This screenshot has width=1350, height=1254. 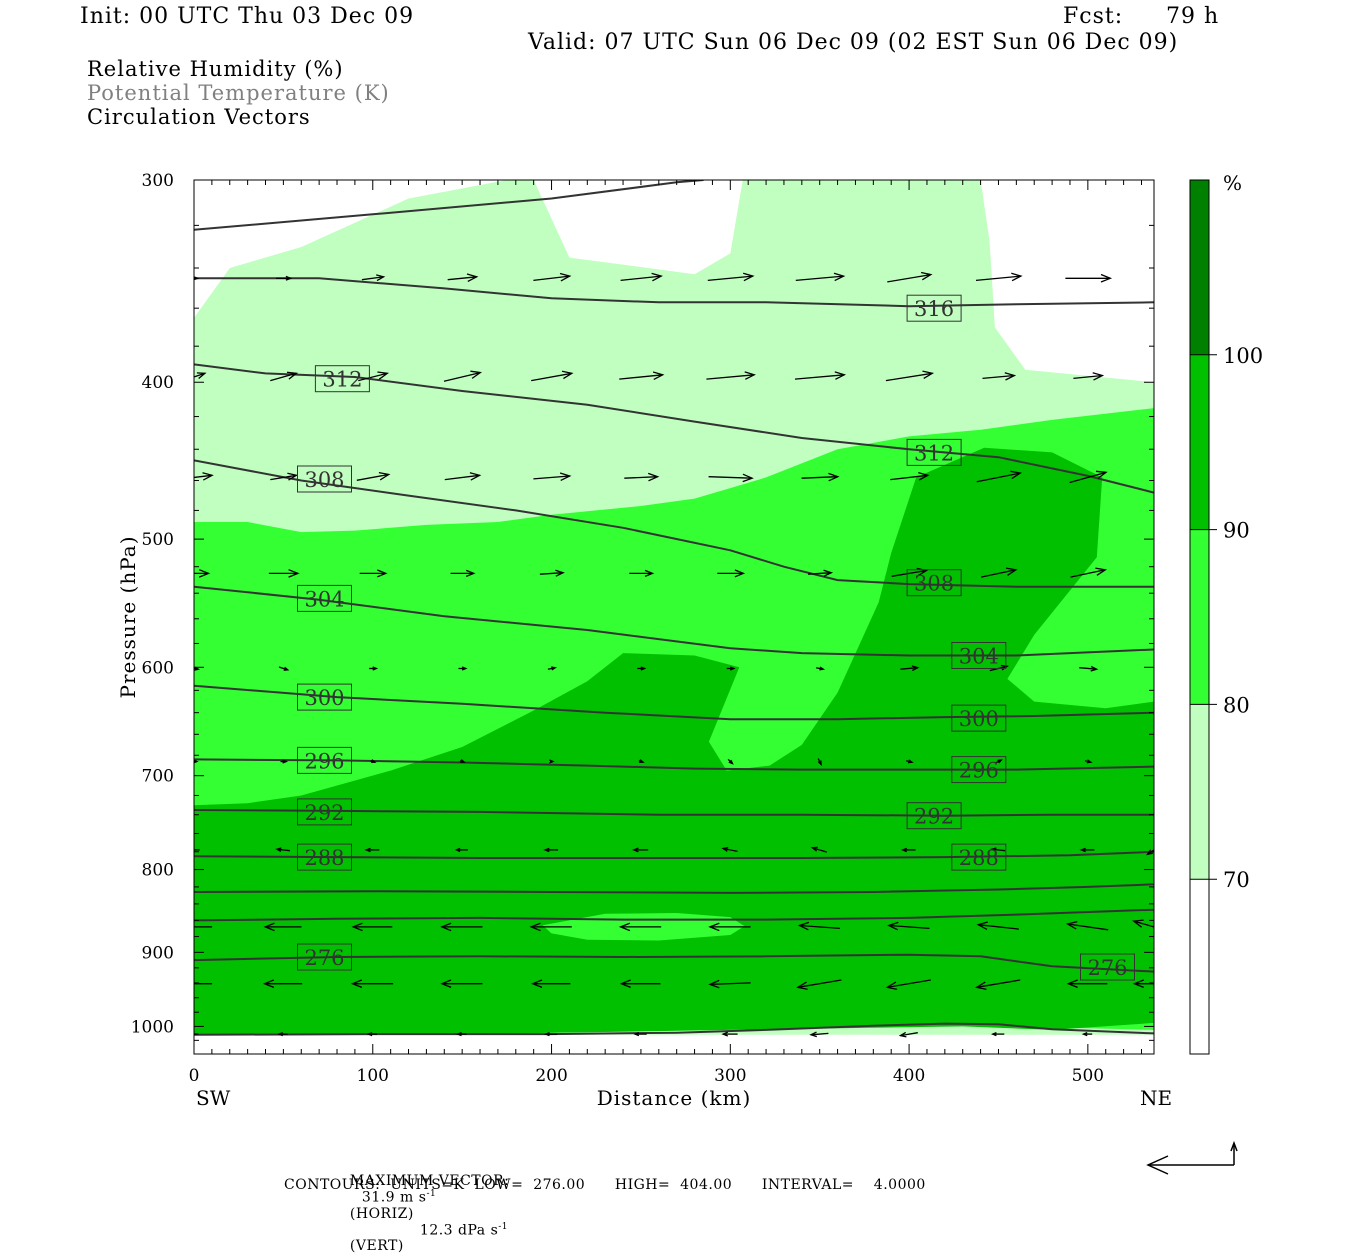 What do you see at coordinates (1107, 967) in the screenshot?
I see `contour-label-276: 276` at bounding box center [1107, 967].